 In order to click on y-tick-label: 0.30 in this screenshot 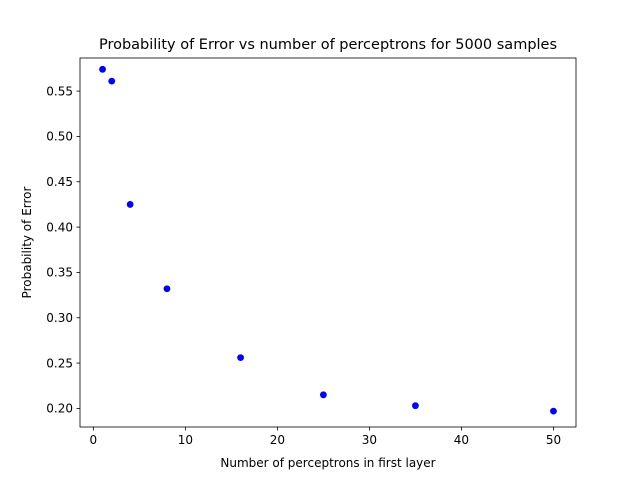, I will do `click(59, 318)`.